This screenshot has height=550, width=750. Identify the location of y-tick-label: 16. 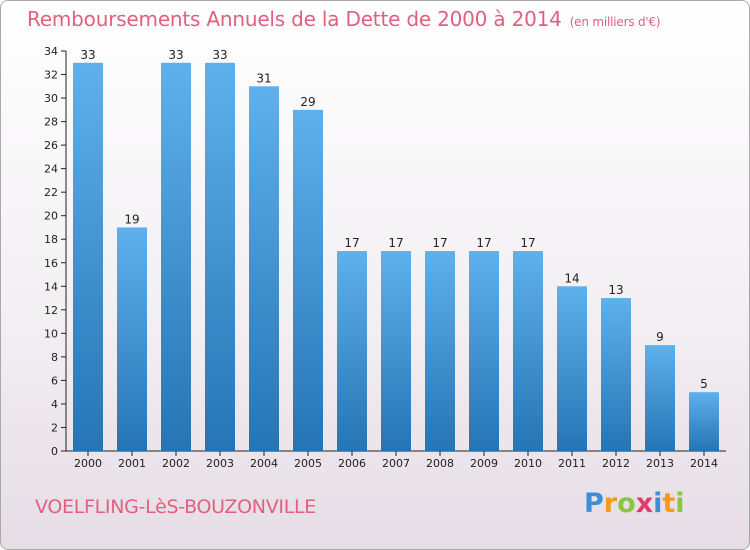
(51, 263).